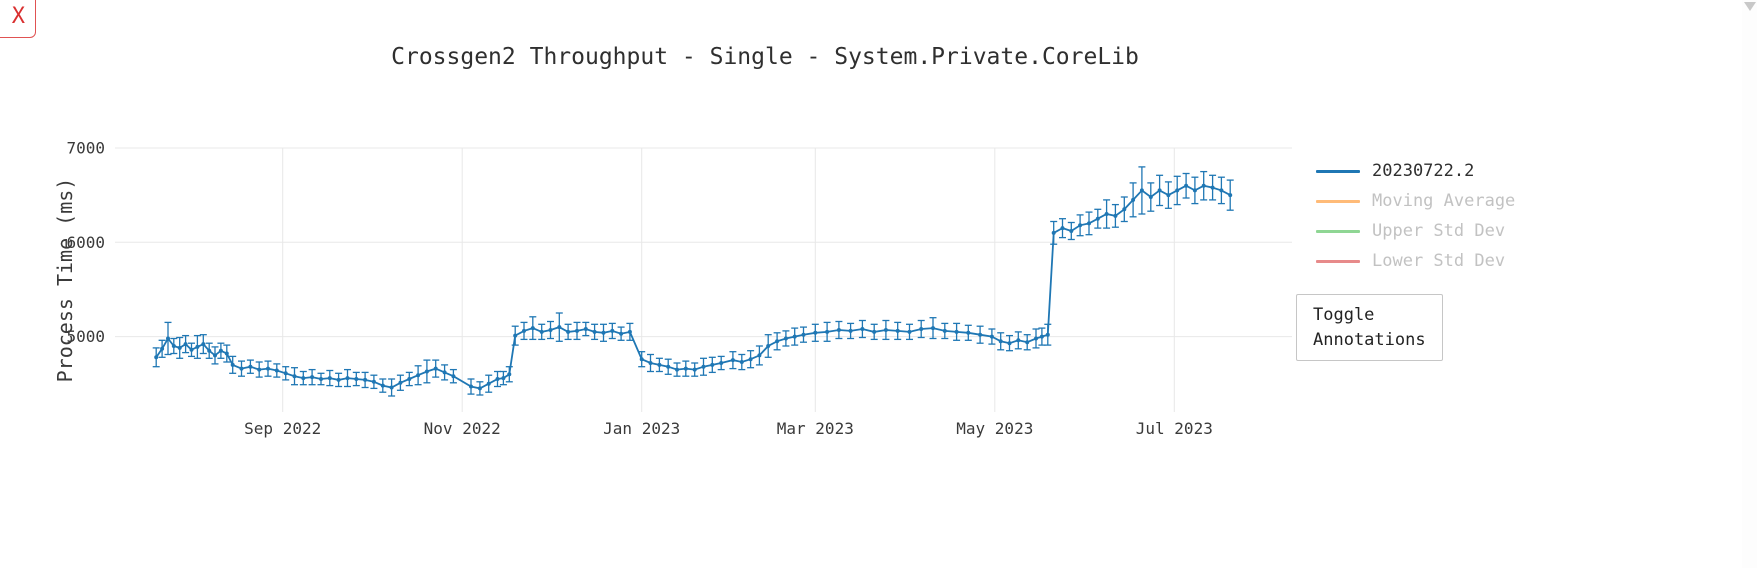 This screenshot has height=568, width=1757. Describe the element at coordinates (1369, 328) in the screenshot. I see `toggle-annotations-button: Toggle Annotations` at that location.